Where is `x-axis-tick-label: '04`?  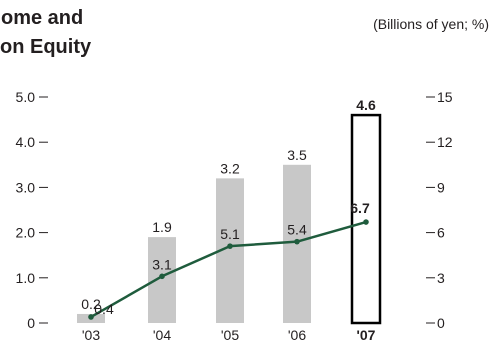
x-axis-tick-label: '04 is located at coordinates (162, 335).